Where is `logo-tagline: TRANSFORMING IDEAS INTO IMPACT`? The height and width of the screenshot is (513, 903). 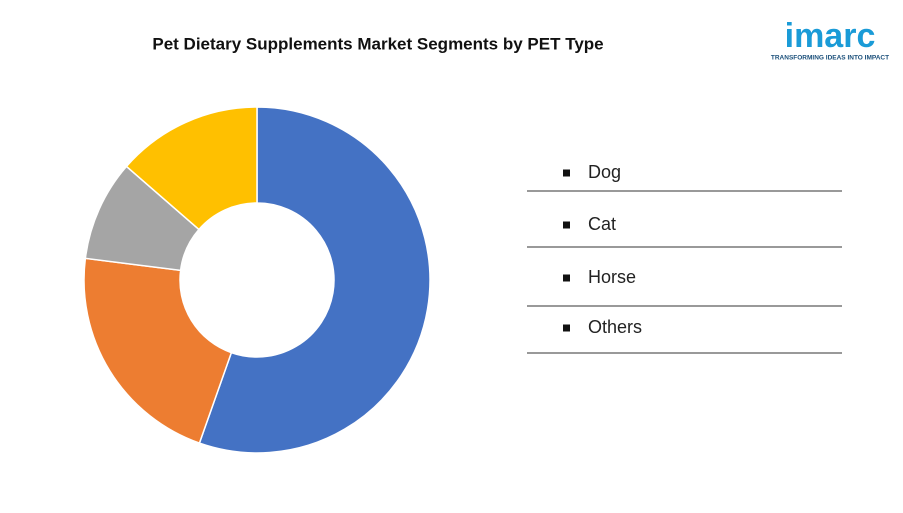
logo-tagline: TRANSFORMING IDEAS INTO IMPACT is located at coordinates (830, 58).